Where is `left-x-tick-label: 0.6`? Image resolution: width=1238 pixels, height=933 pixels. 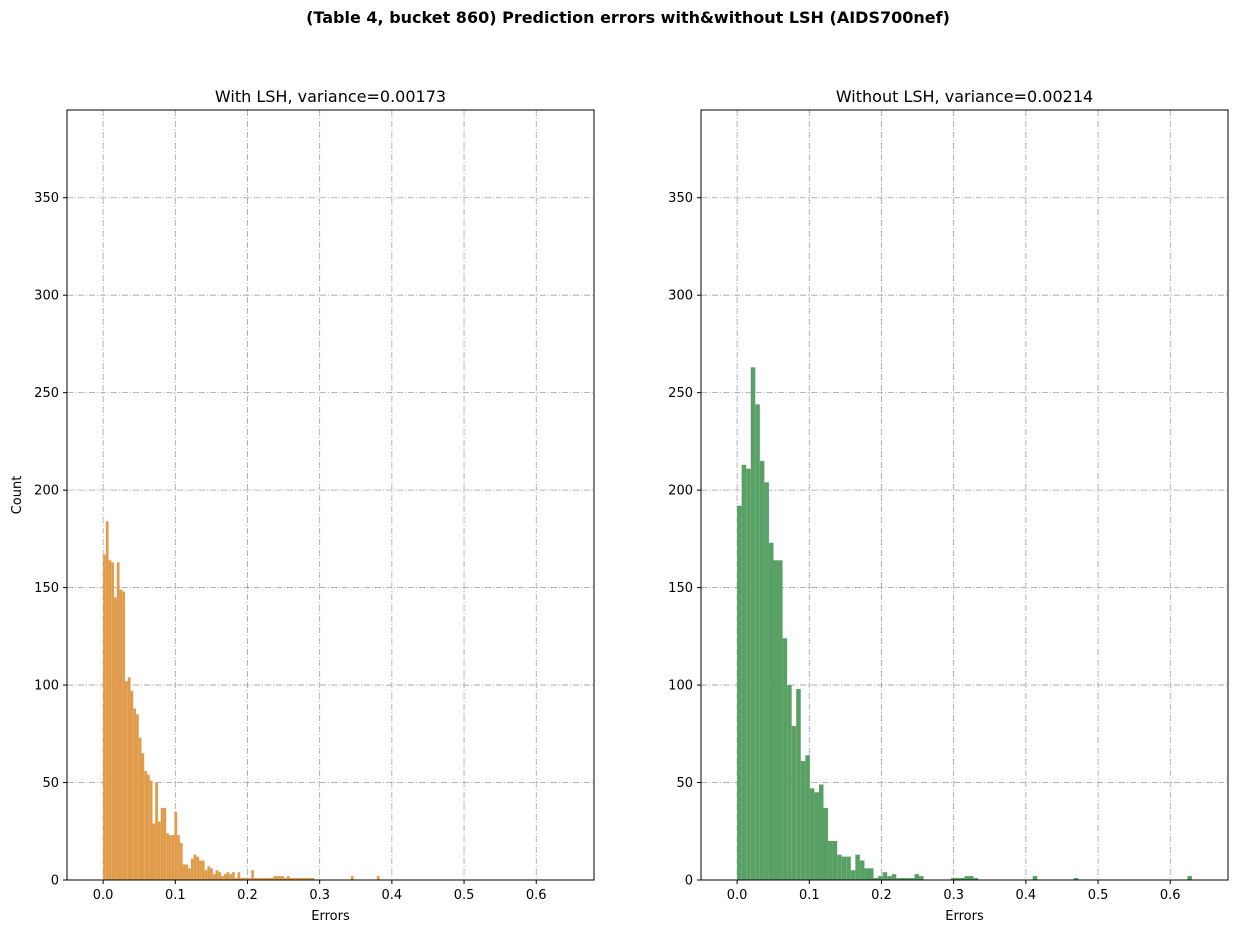
left-x-tick-label: 0.6 is located at coordinates (536, 895).